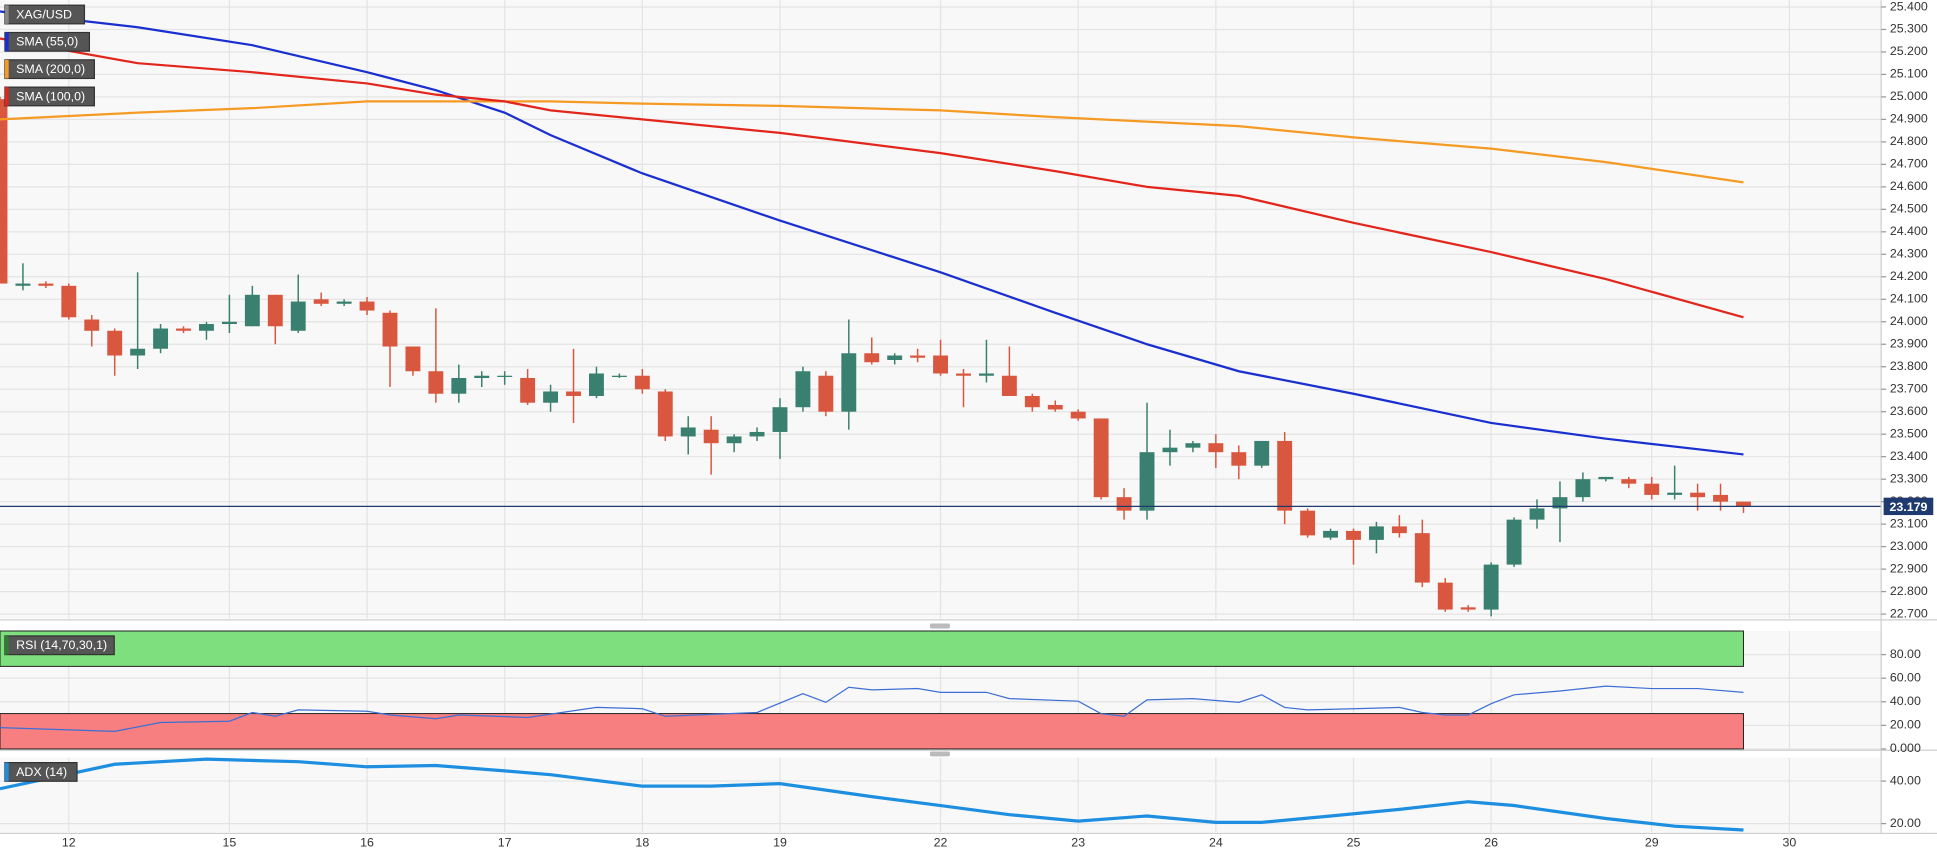 This screenshot has height=851, width=1937. What do you see at coordinates (47, 42) in the screenshot?
I see `legend-label: SMA (55,0)` at bounding box center [47, 42].